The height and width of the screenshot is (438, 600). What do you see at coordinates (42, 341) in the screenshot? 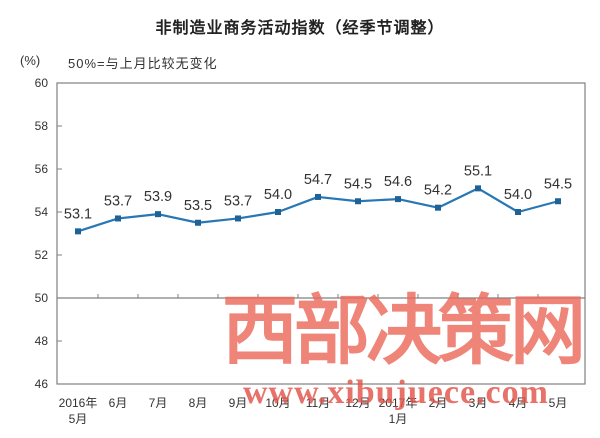
I see `svg-text: 48` at bounding box center [42, 341].